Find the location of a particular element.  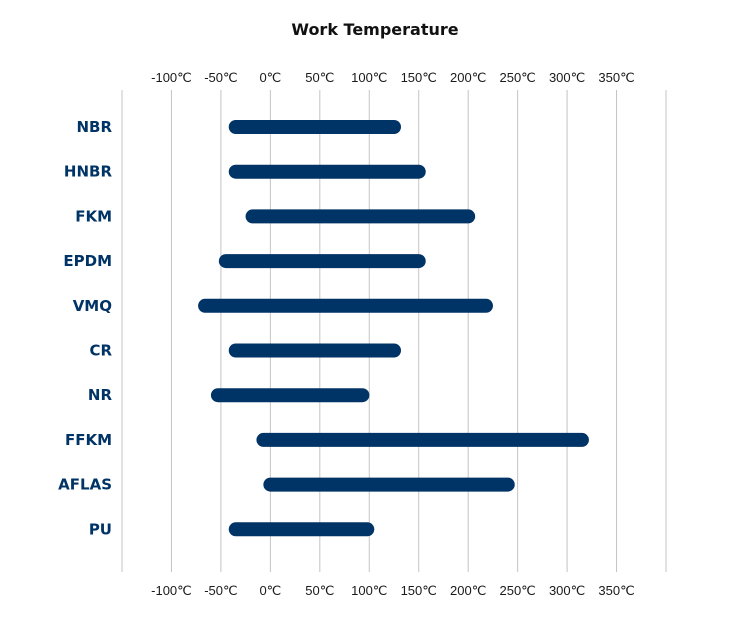

bottom-tick-label: 0℃ is located at coordinates (270, 590).